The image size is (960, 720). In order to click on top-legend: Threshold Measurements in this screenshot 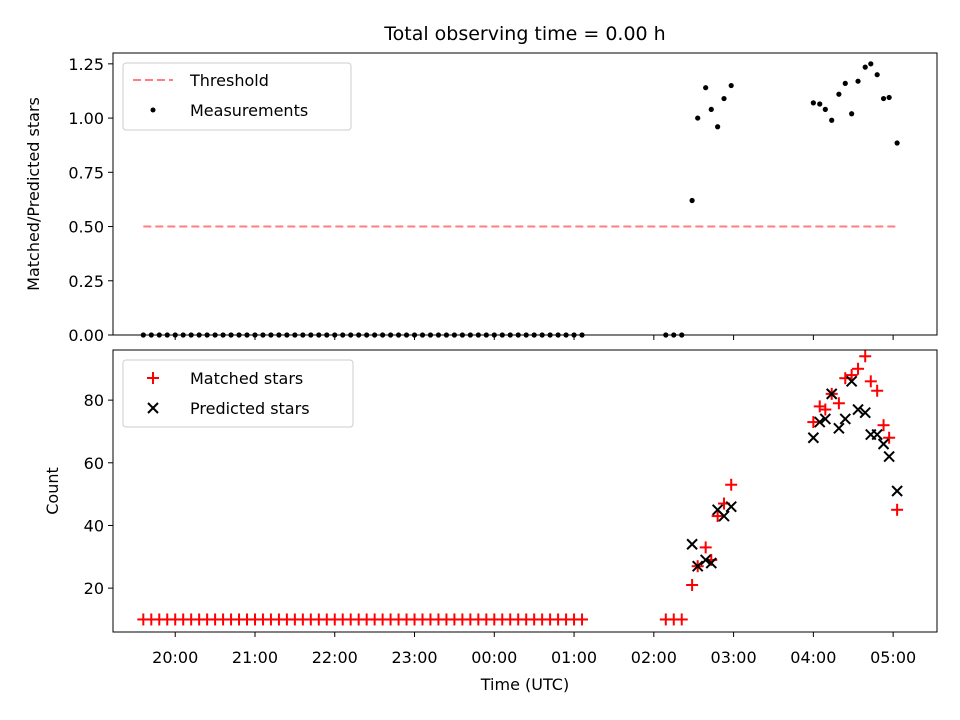, I will do `click(237, 96)`.